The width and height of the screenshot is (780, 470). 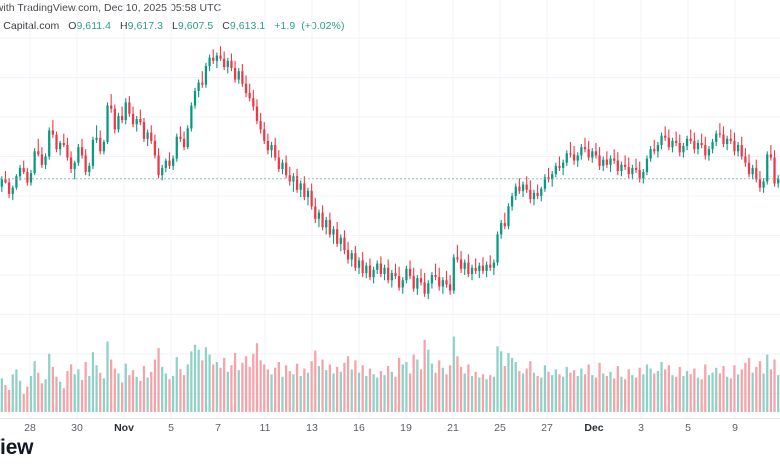 I want to click on time-axis-tick: 7, so click(x=218, y=428).